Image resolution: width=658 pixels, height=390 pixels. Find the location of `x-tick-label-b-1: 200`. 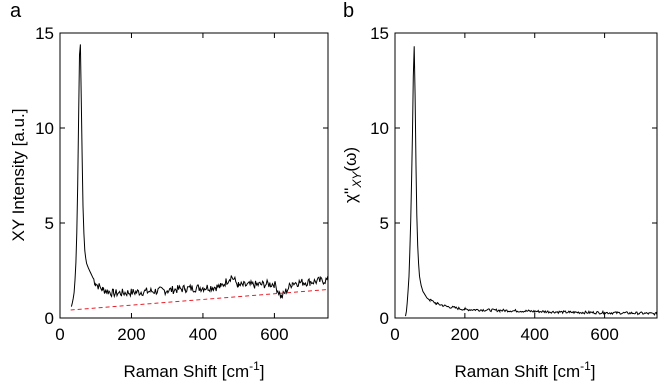

x-tick-label-b-1: 200 is located at coordinates (465, 334).